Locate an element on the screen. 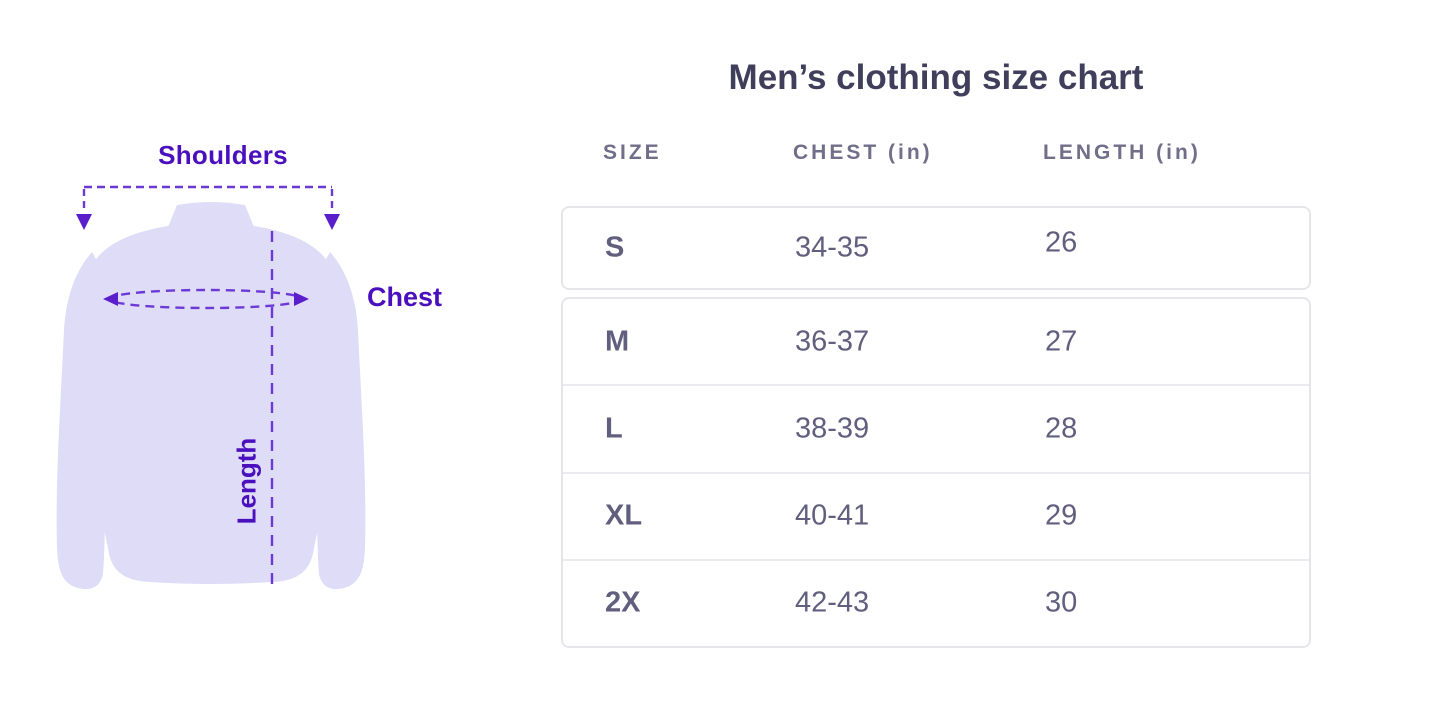 This screenshot has height=725, width=1445. size-cell: M is located at coordinates (617, 341).